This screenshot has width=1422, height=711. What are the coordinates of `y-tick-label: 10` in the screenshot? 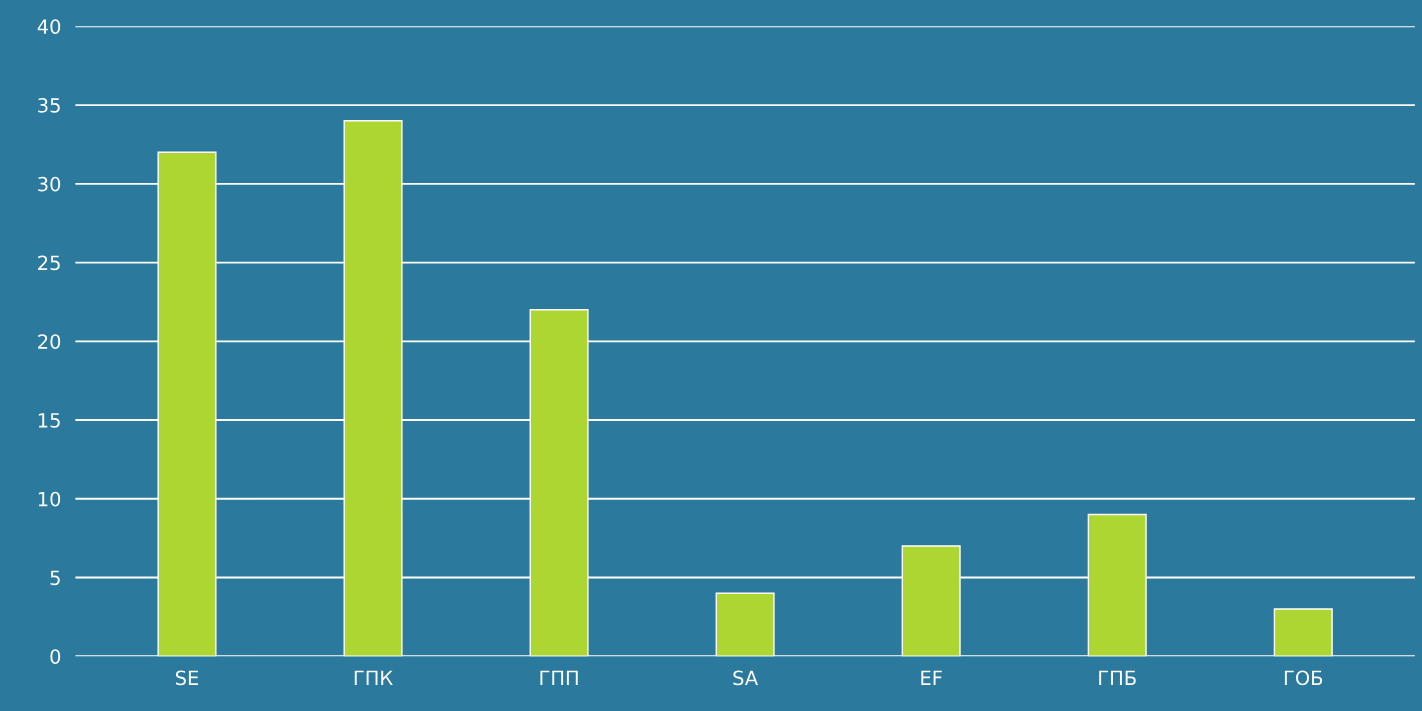 It's located at (49, 499).